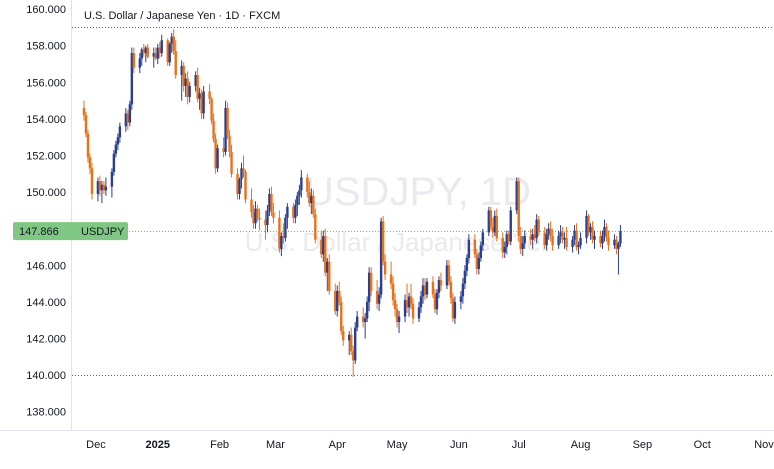  I want to click on y-tick-label: 150.000, so click(46, 193).